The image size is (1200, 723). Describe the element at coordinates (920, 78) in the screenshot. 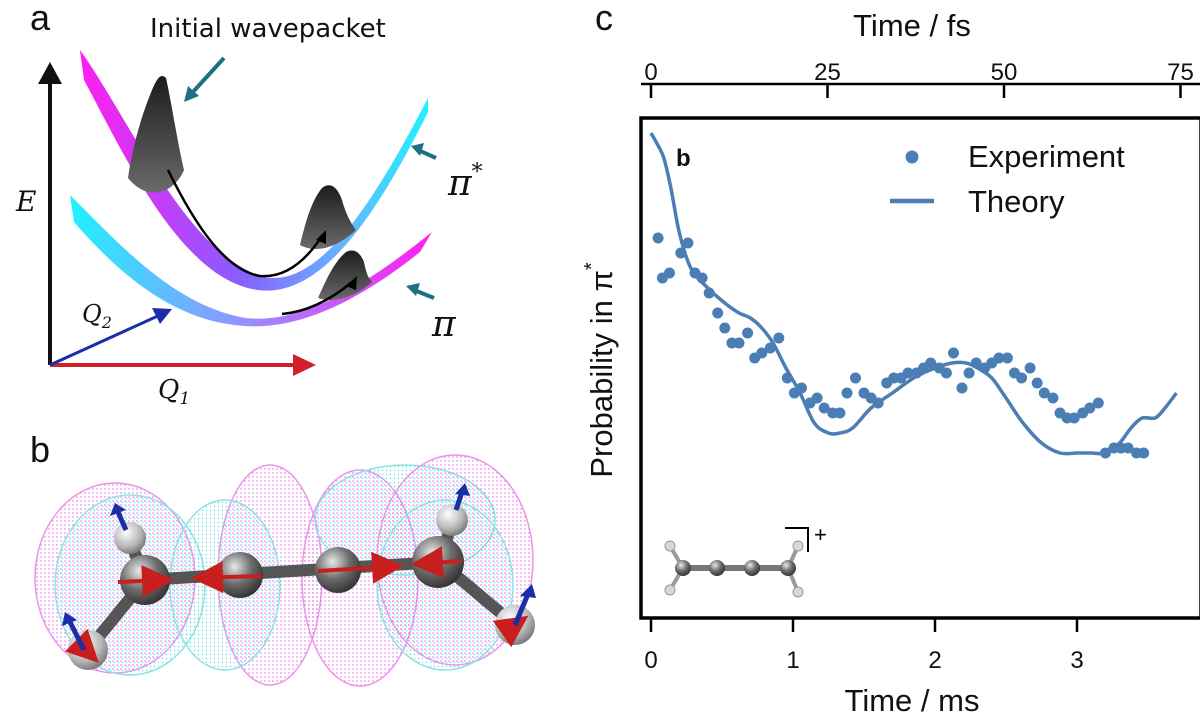

I see `top-axis-ticks: 0 25 50 75` at that location.